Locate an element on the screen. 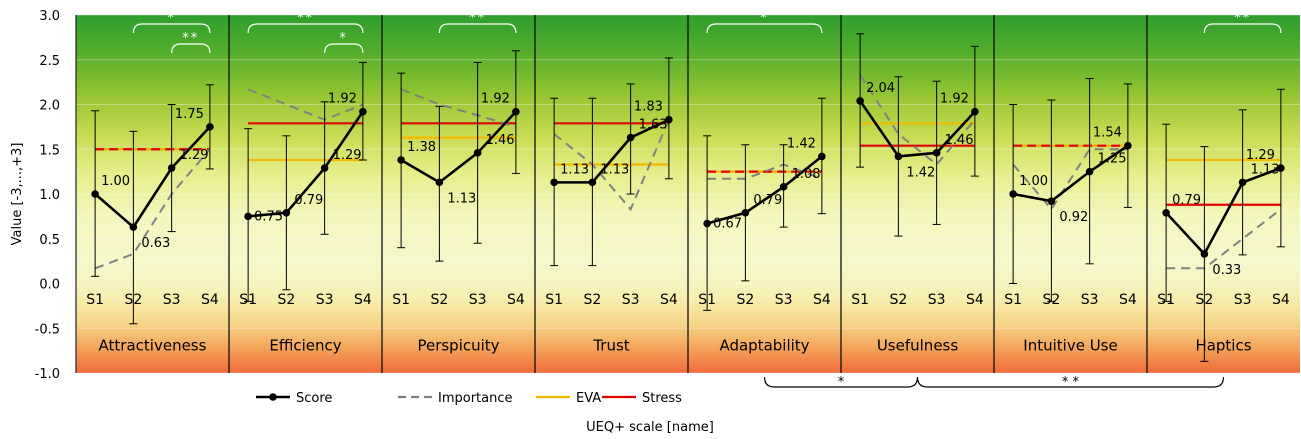  significance-label-bottom: * is located at coordinates (841, 382).